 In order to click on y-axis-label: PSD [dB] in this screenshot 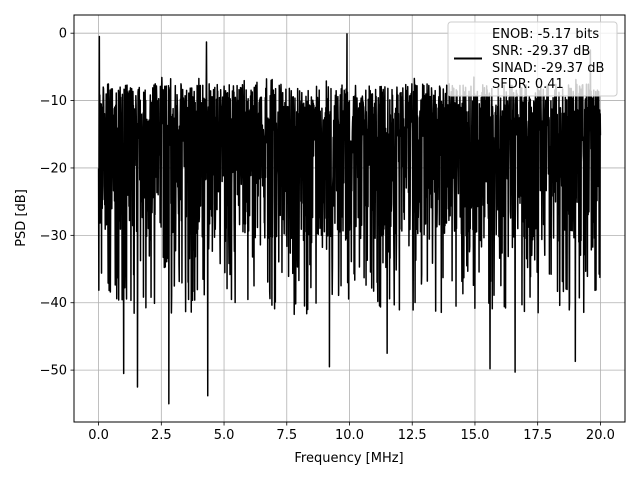, I will do `click(21, 218)`.